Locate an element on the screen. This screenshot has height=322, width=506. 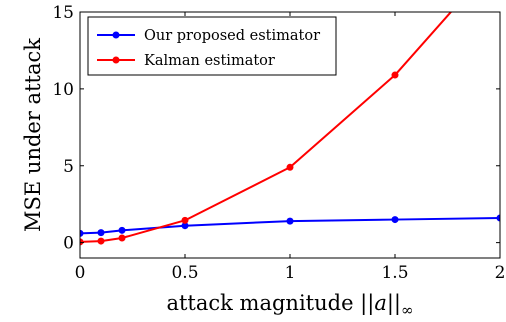
legend-marker-proposed is located at coordinates (116, 35).